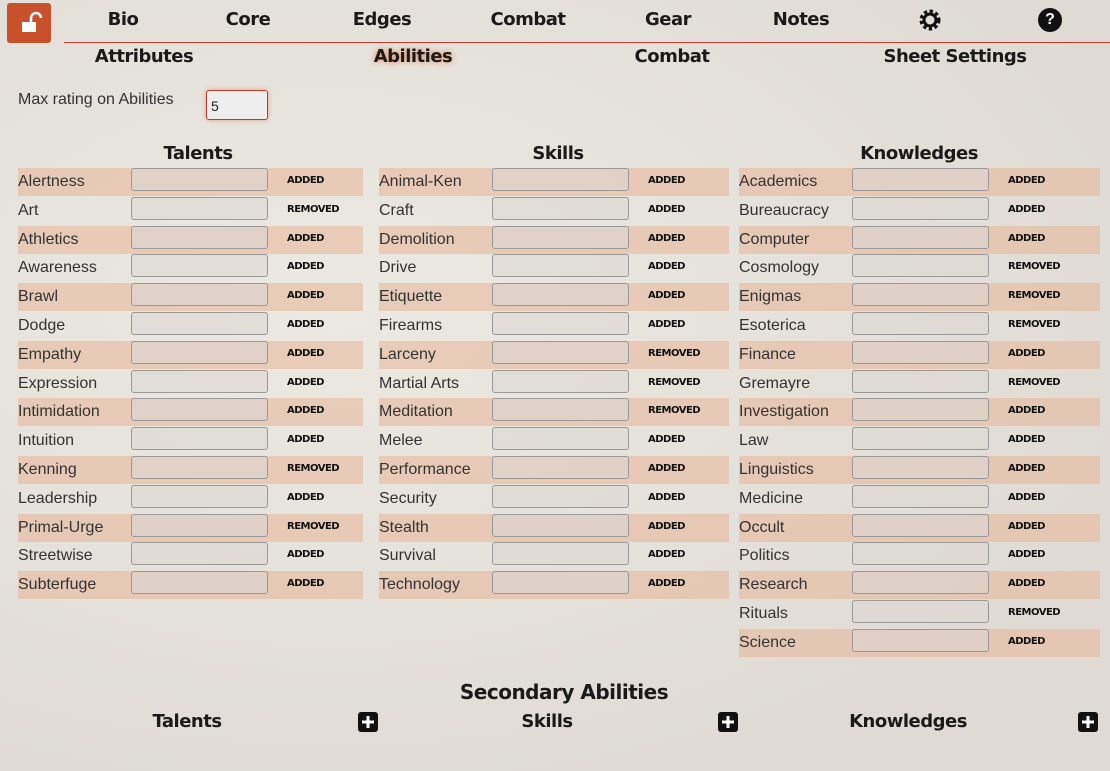 Image resolution: width=1110 pixels, height=771 pixels. I want to click on ability-row: Firearms ADDED, so click(554, 326).